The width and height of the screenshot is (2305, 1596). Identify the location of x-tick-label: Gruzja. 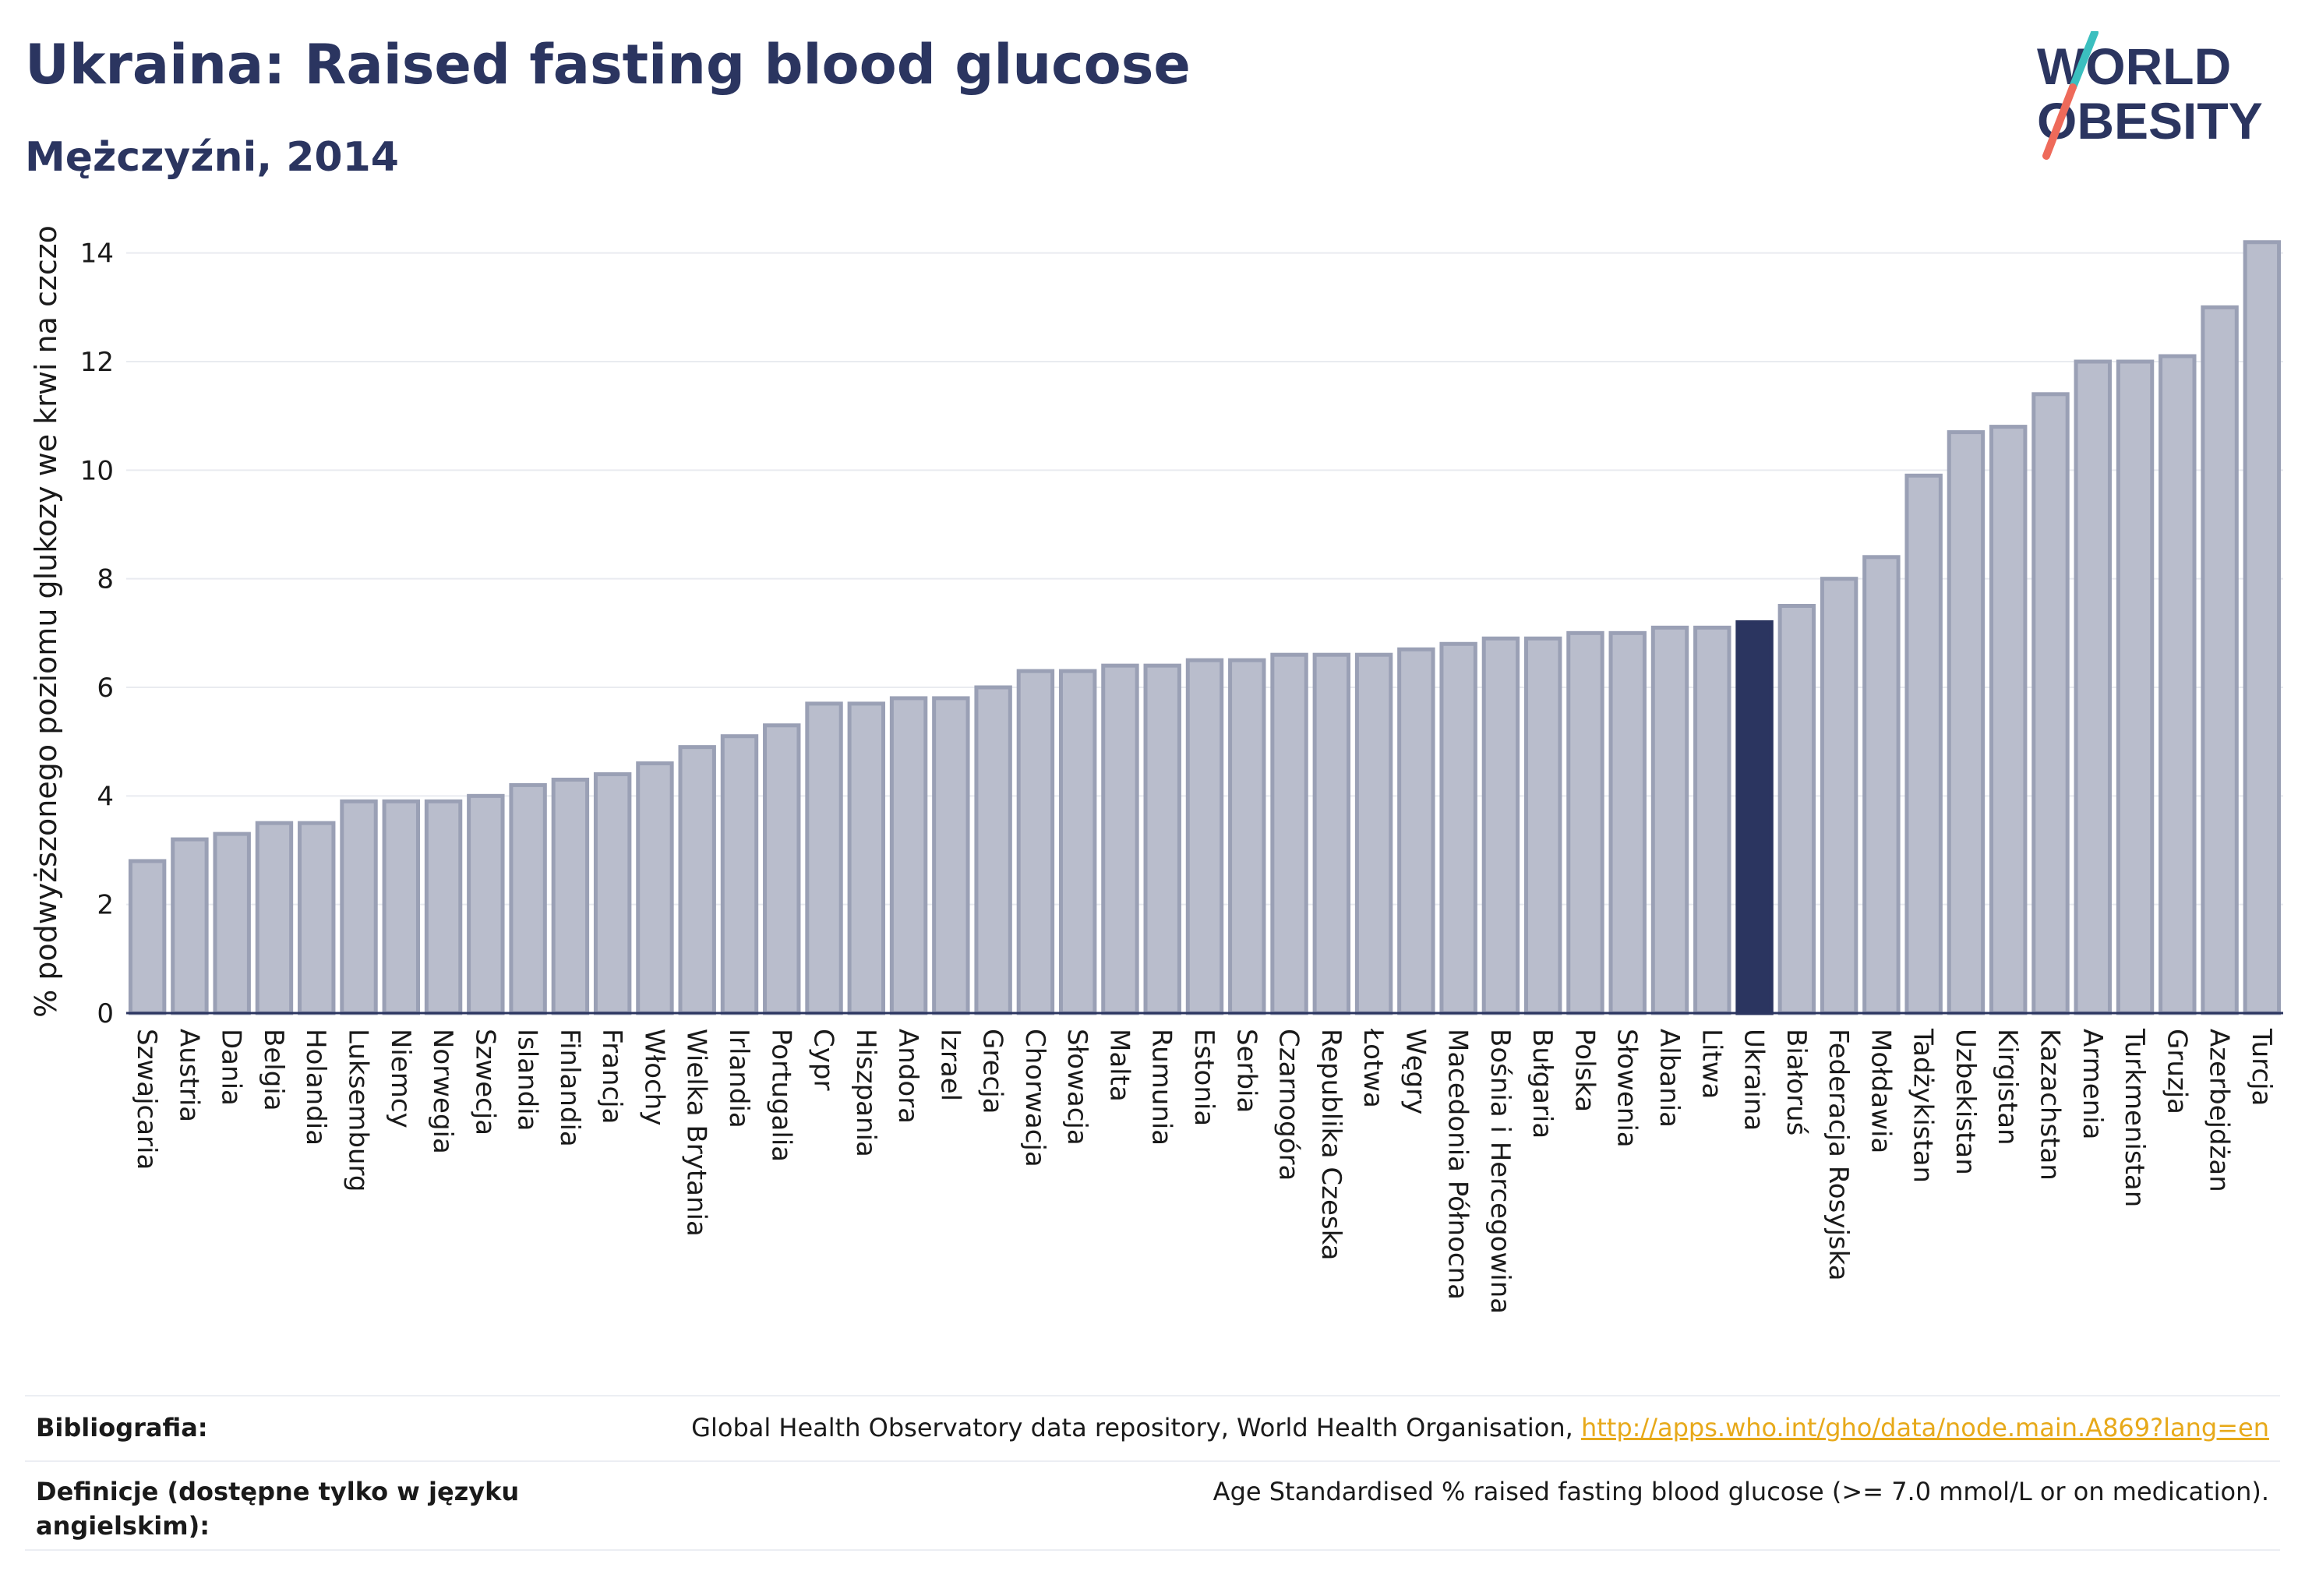
(2176, 1071).